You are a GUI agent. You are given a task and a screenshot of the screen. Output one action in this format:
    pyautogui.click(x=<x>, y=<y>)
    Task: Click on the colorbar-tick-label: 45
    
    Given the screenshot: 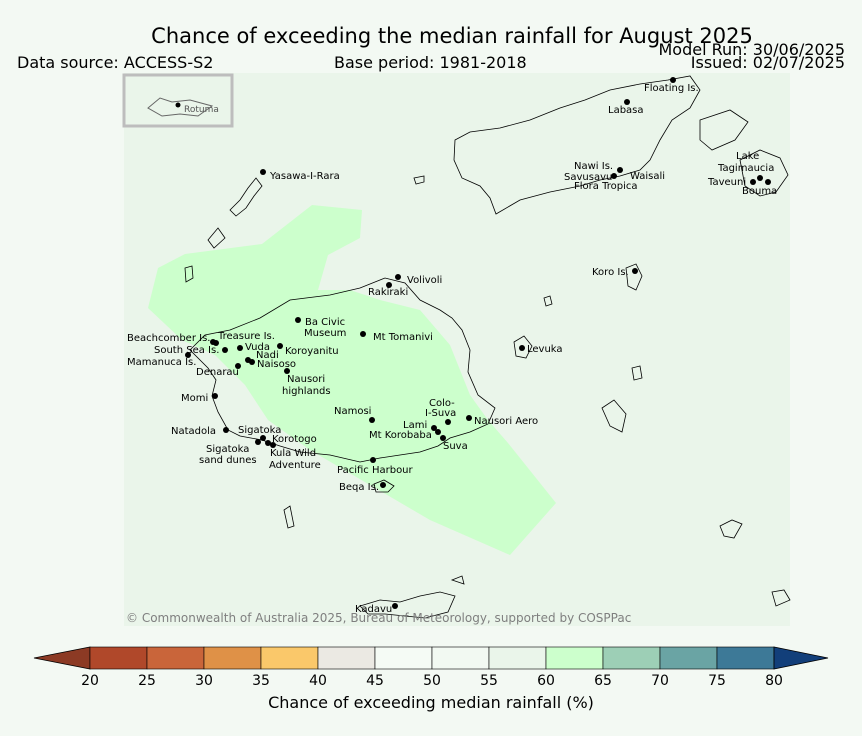 What is the action you would take?
    pyautogui.click(x=375, y=681)
    